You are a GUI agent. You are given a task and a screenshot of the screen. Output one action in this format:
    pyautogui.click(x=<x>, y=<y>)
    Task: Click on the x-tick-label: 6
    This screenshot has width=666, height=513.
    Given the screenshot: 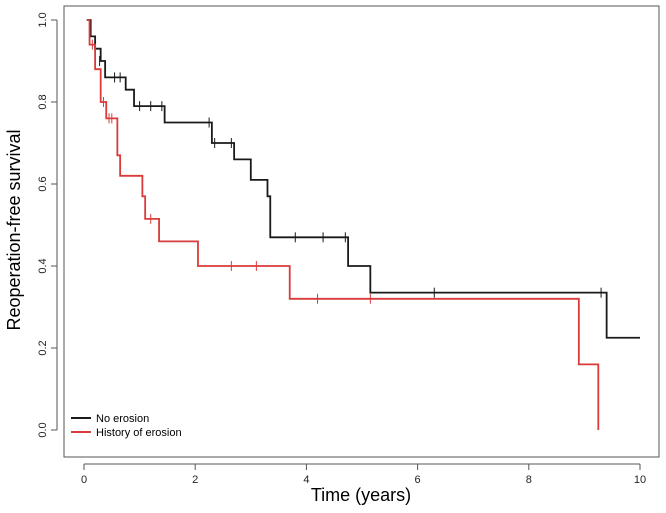 What is the action you would take?
    pyautogui.click(x=418, y=480)
    